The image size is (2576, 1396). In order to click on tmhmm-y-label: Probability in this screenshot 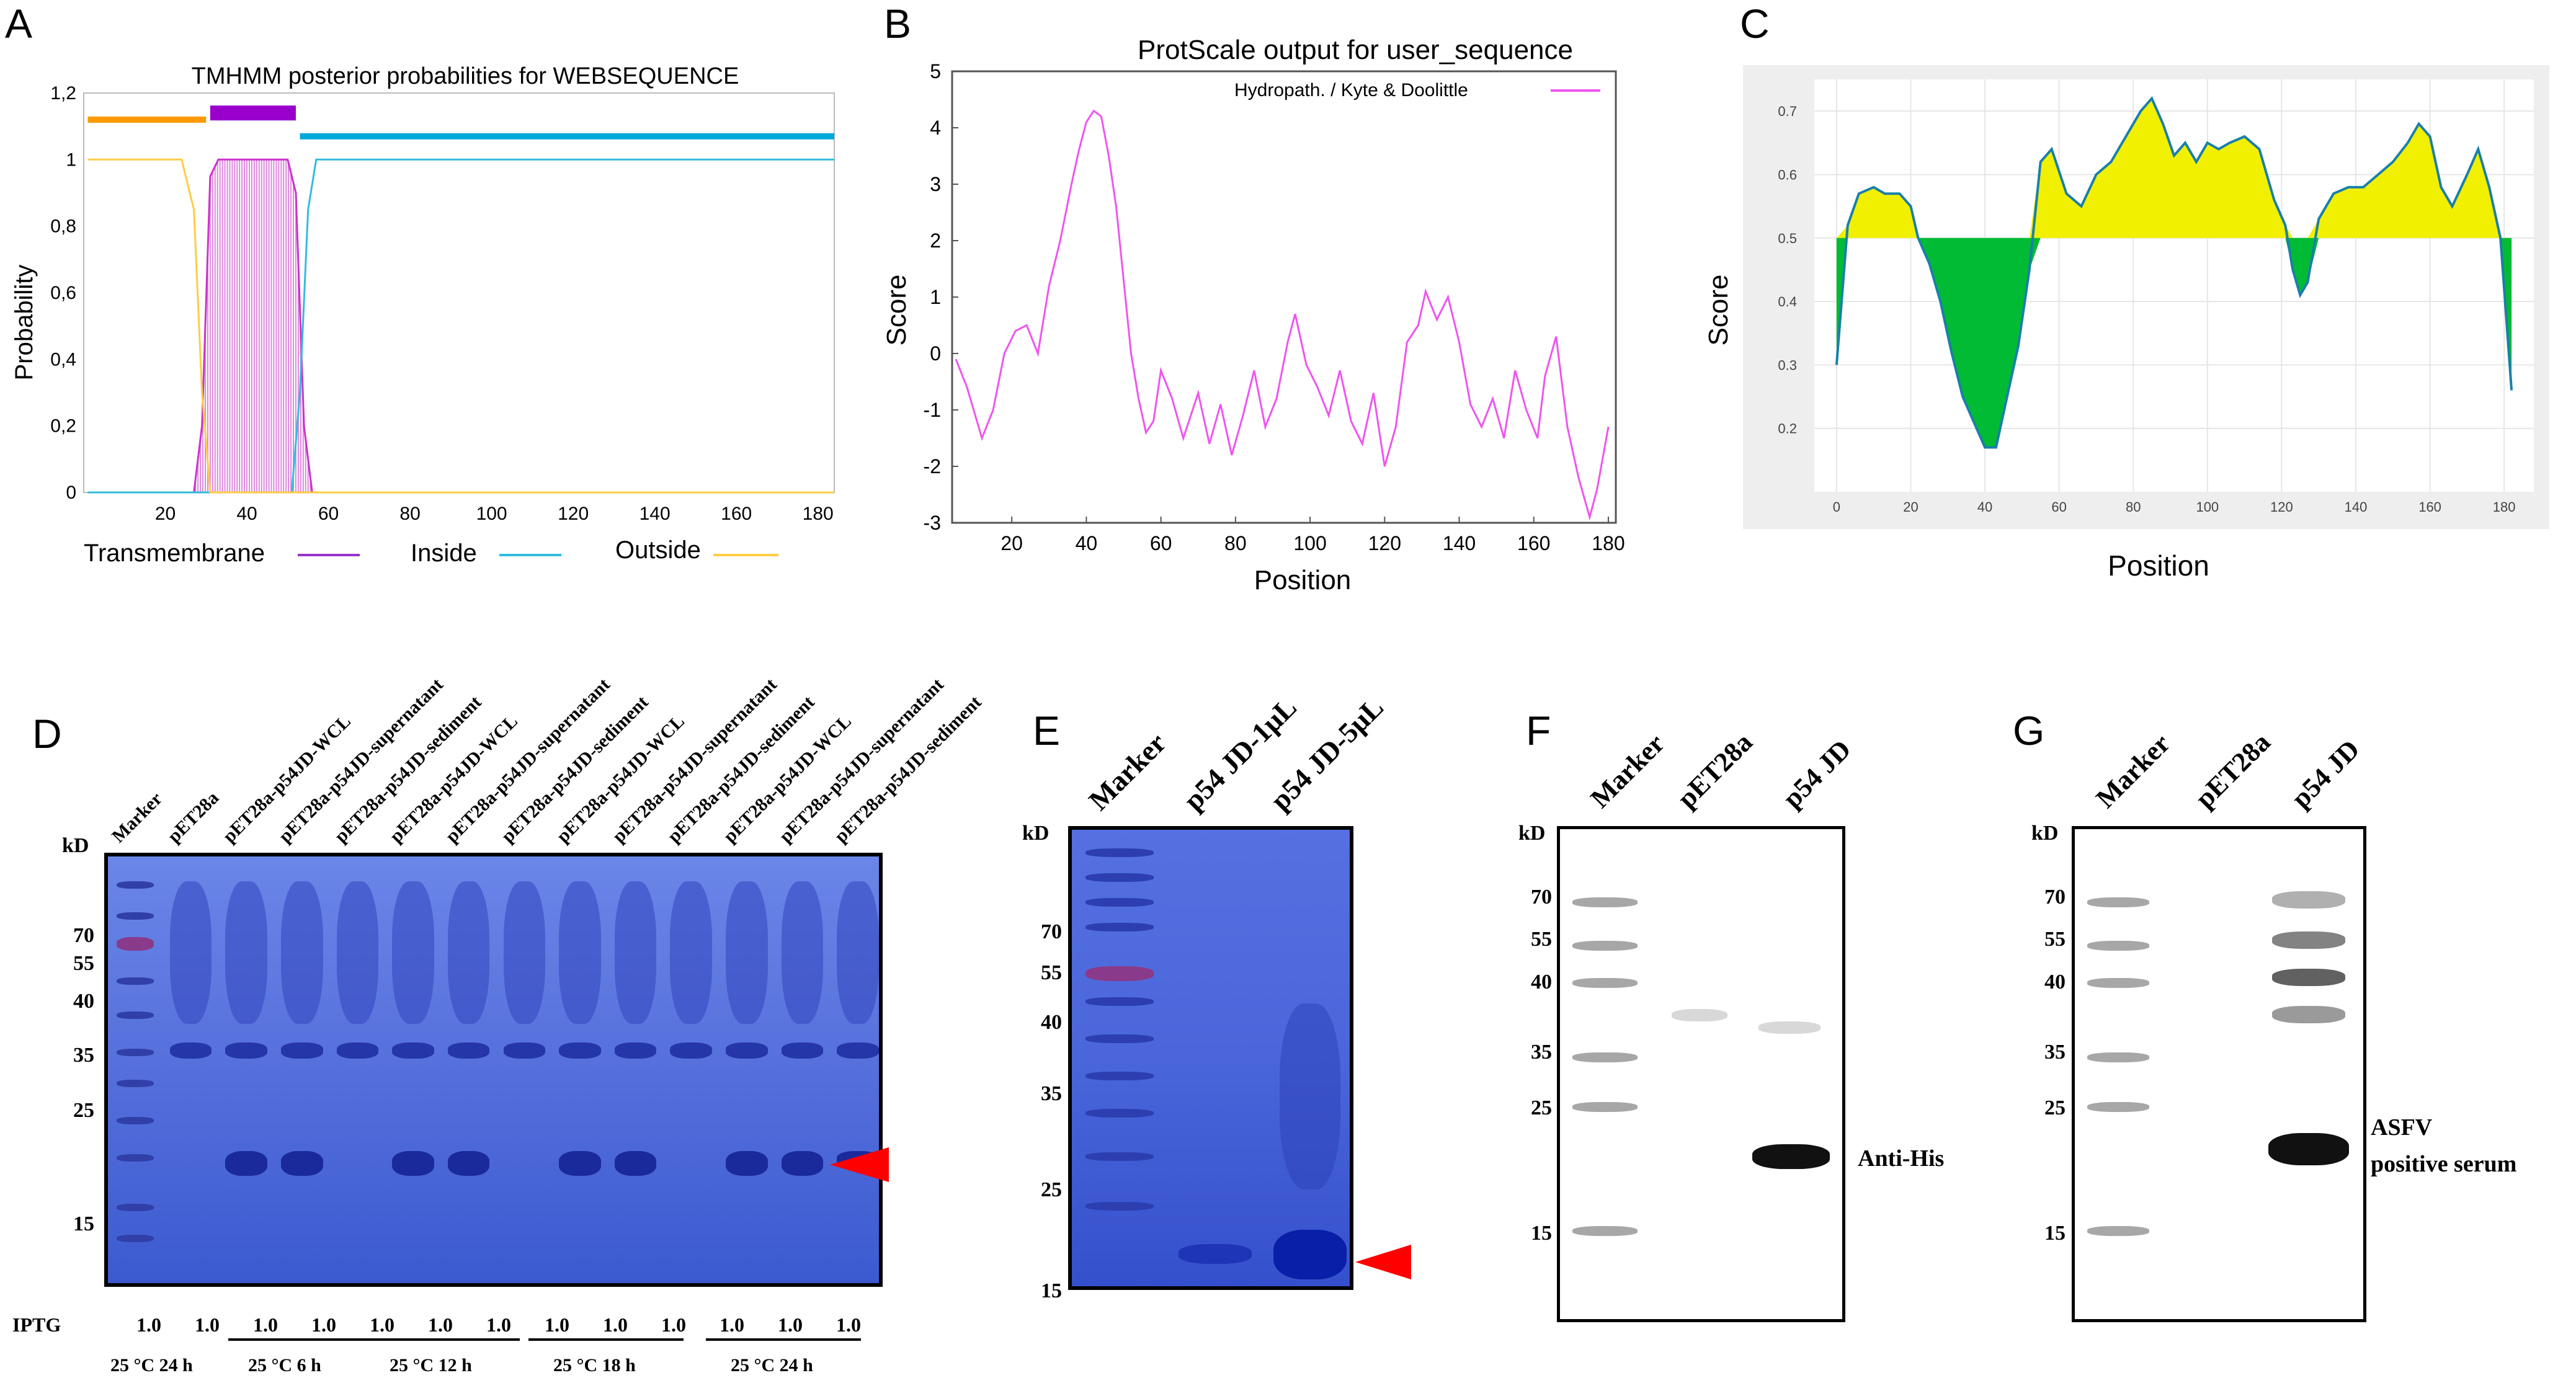, I will do `click(24, 323)`.